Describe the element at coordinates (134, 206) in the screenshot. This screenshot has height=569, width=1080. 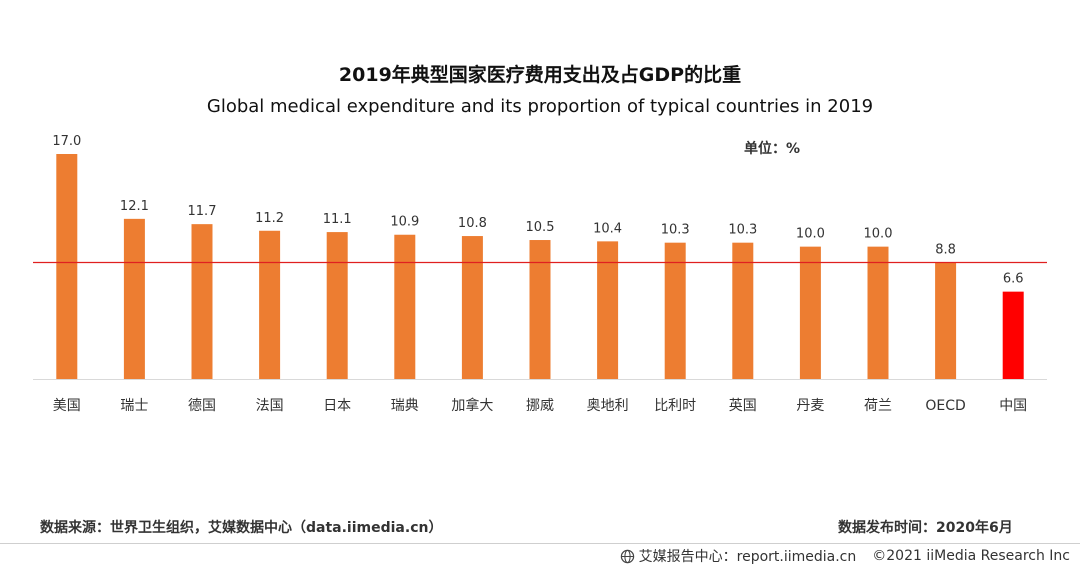
I see `value-label: 12.1` at that location.